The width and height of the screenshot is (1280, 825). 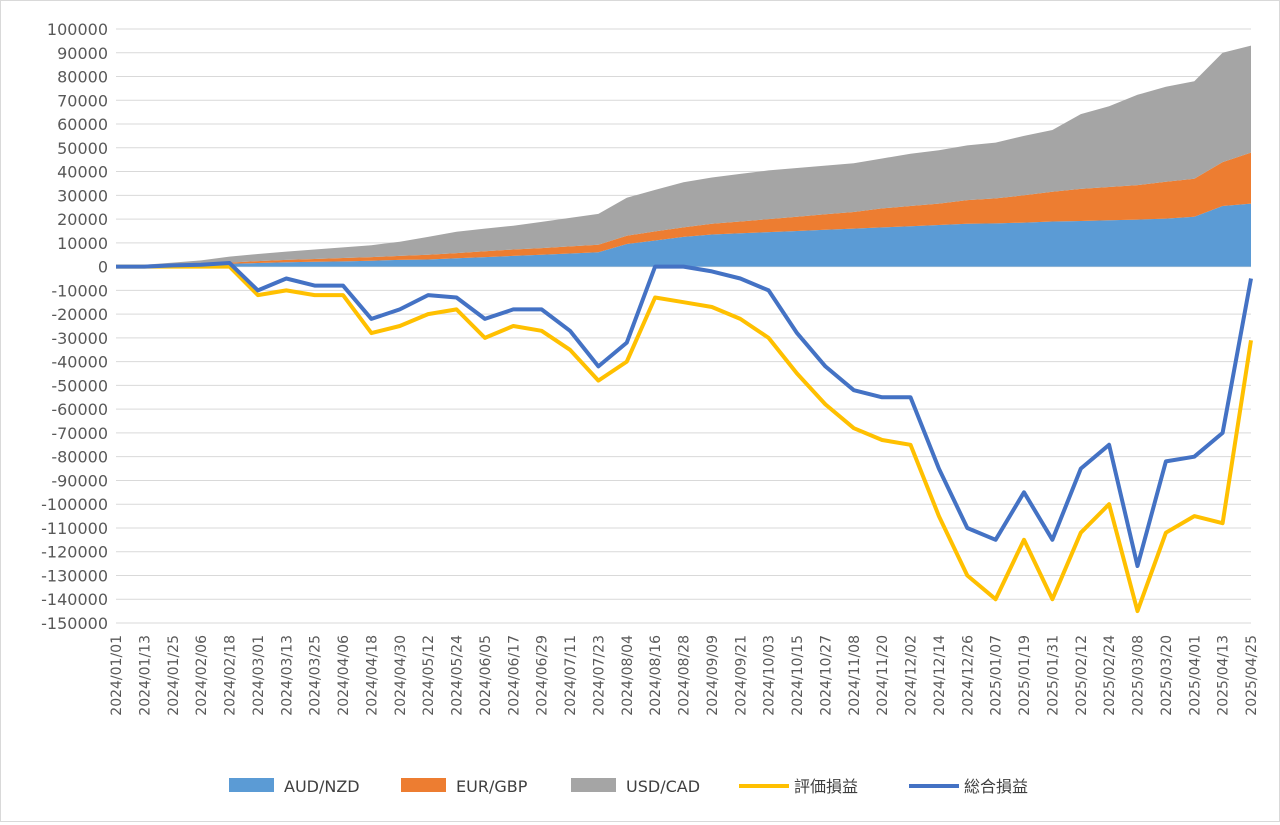 What do you see at coordinates (79, 338) in the screenshot?
I see `y-tick-label: -30000` at bounding box center [79, 338].